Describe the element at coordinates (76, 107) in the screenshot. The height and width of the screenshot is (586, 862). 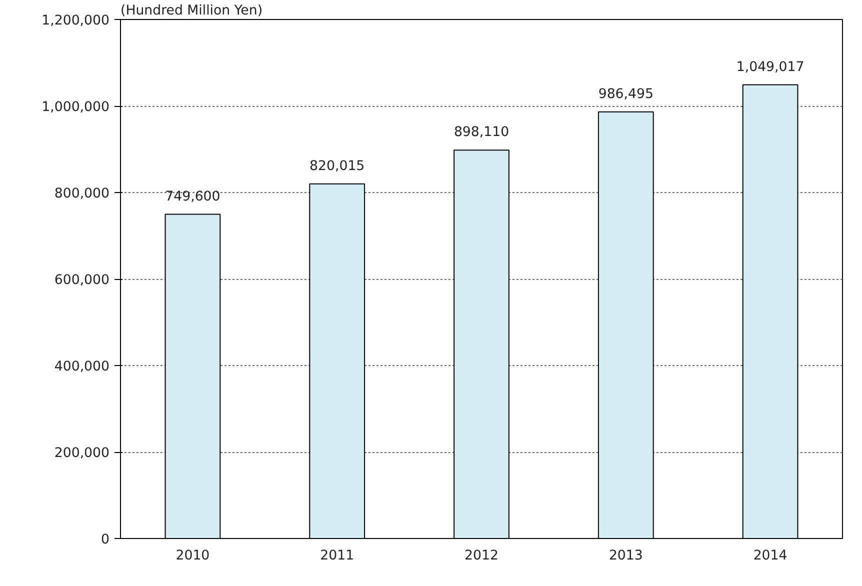
I see `y-tick-label: 1,000,000` at that location.